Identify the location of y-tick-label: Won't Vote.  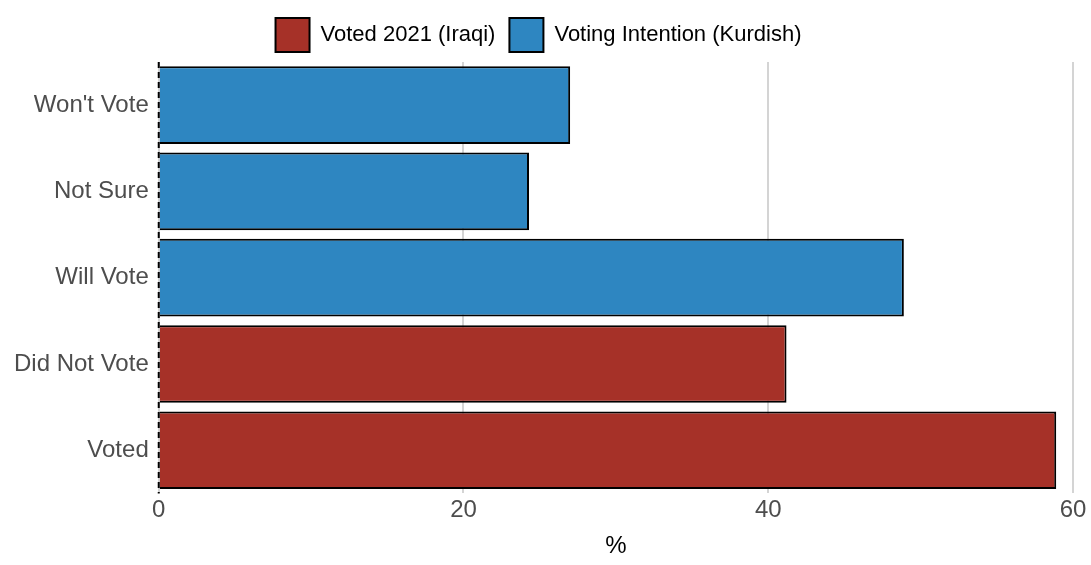
(91, 103).